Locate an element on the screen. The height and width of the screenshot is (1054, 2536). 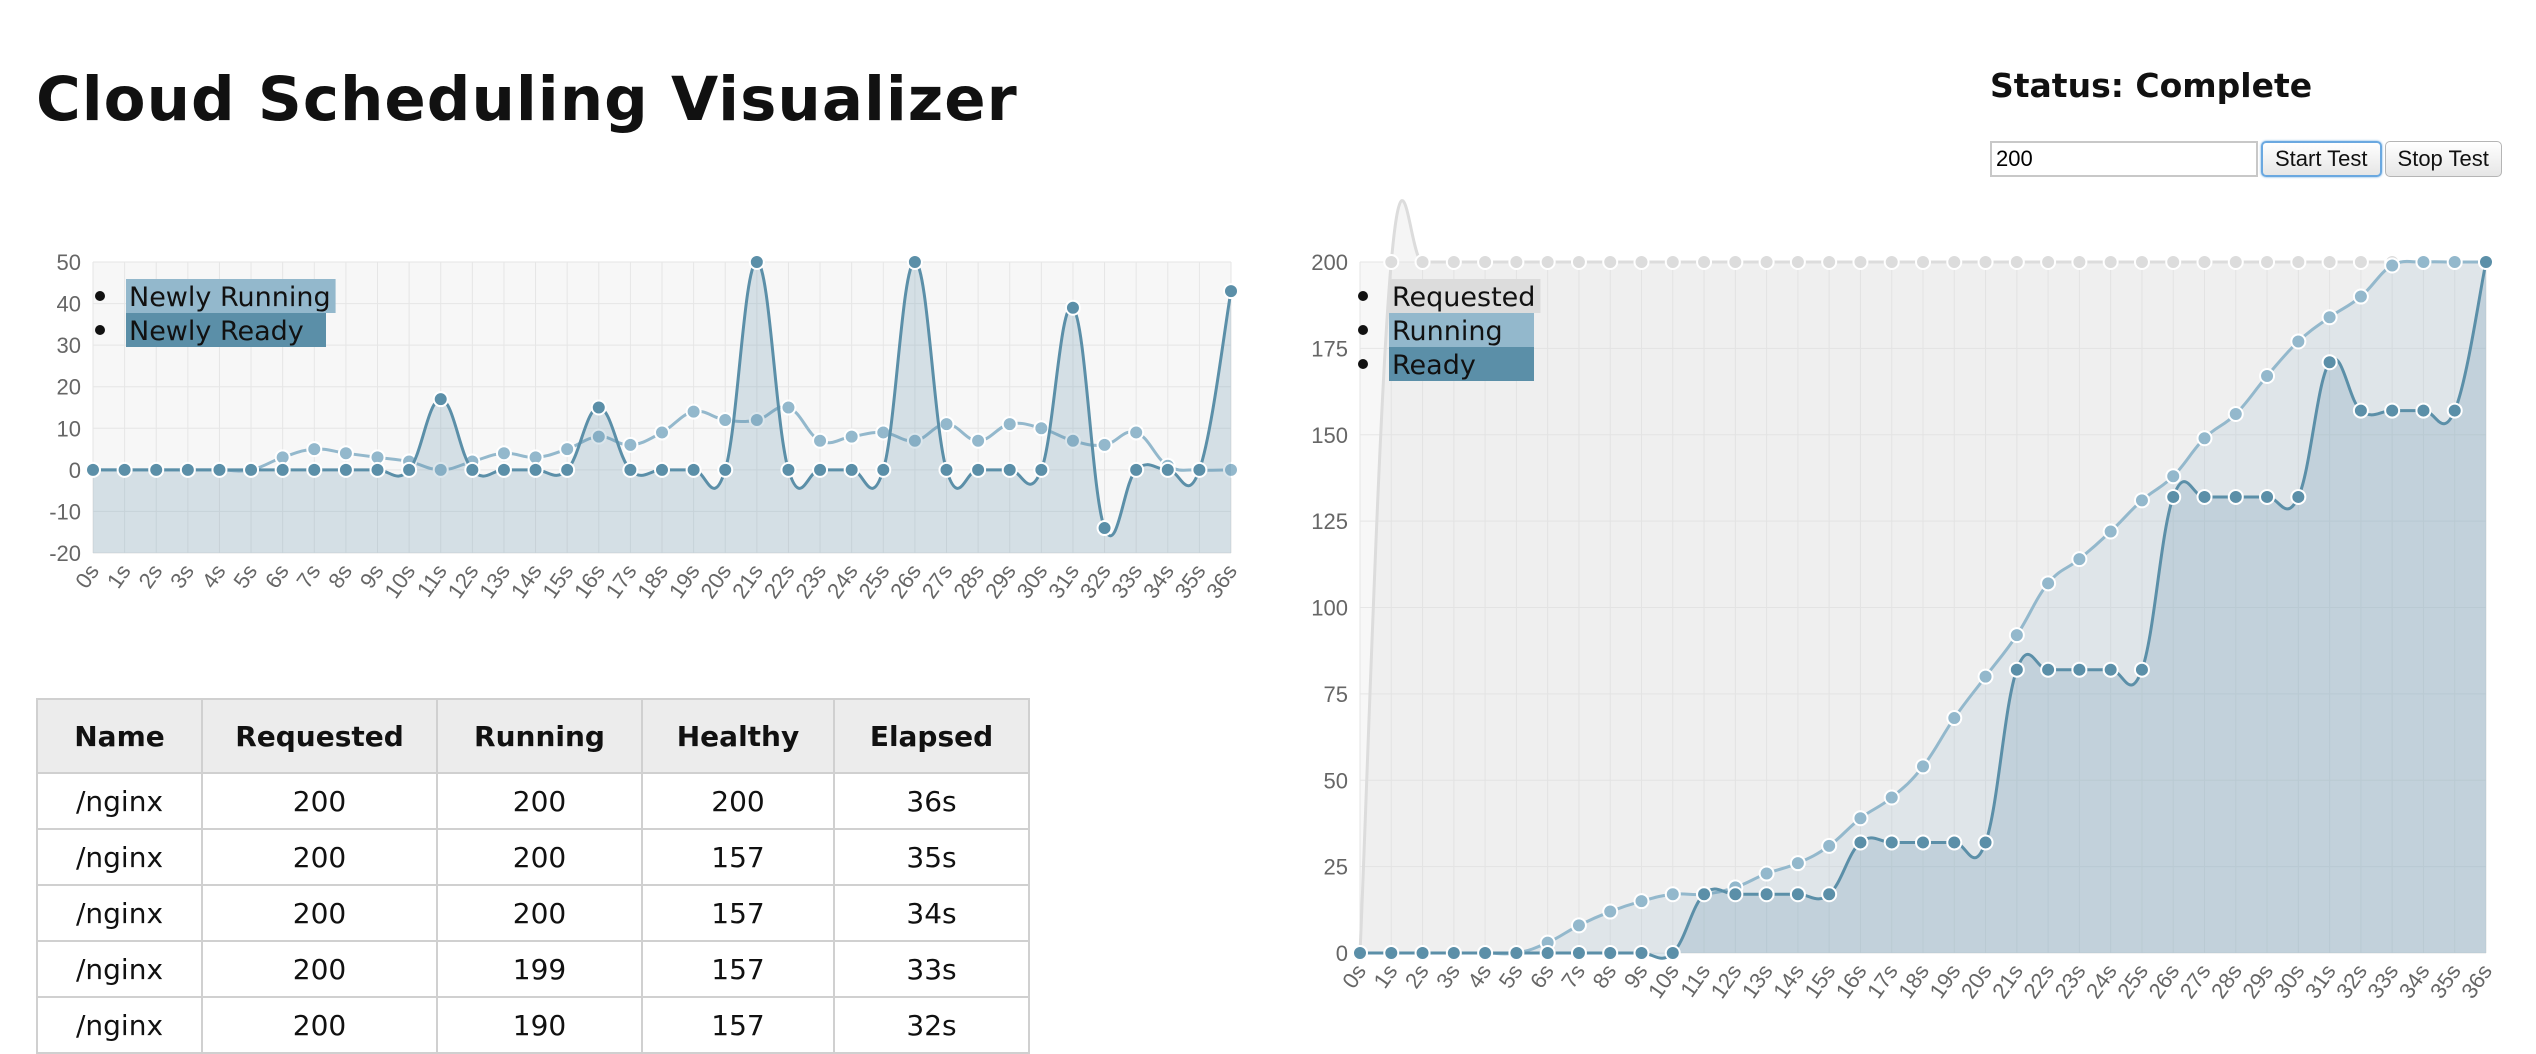
column-header-name: Name is located at coordinates (119, 736).